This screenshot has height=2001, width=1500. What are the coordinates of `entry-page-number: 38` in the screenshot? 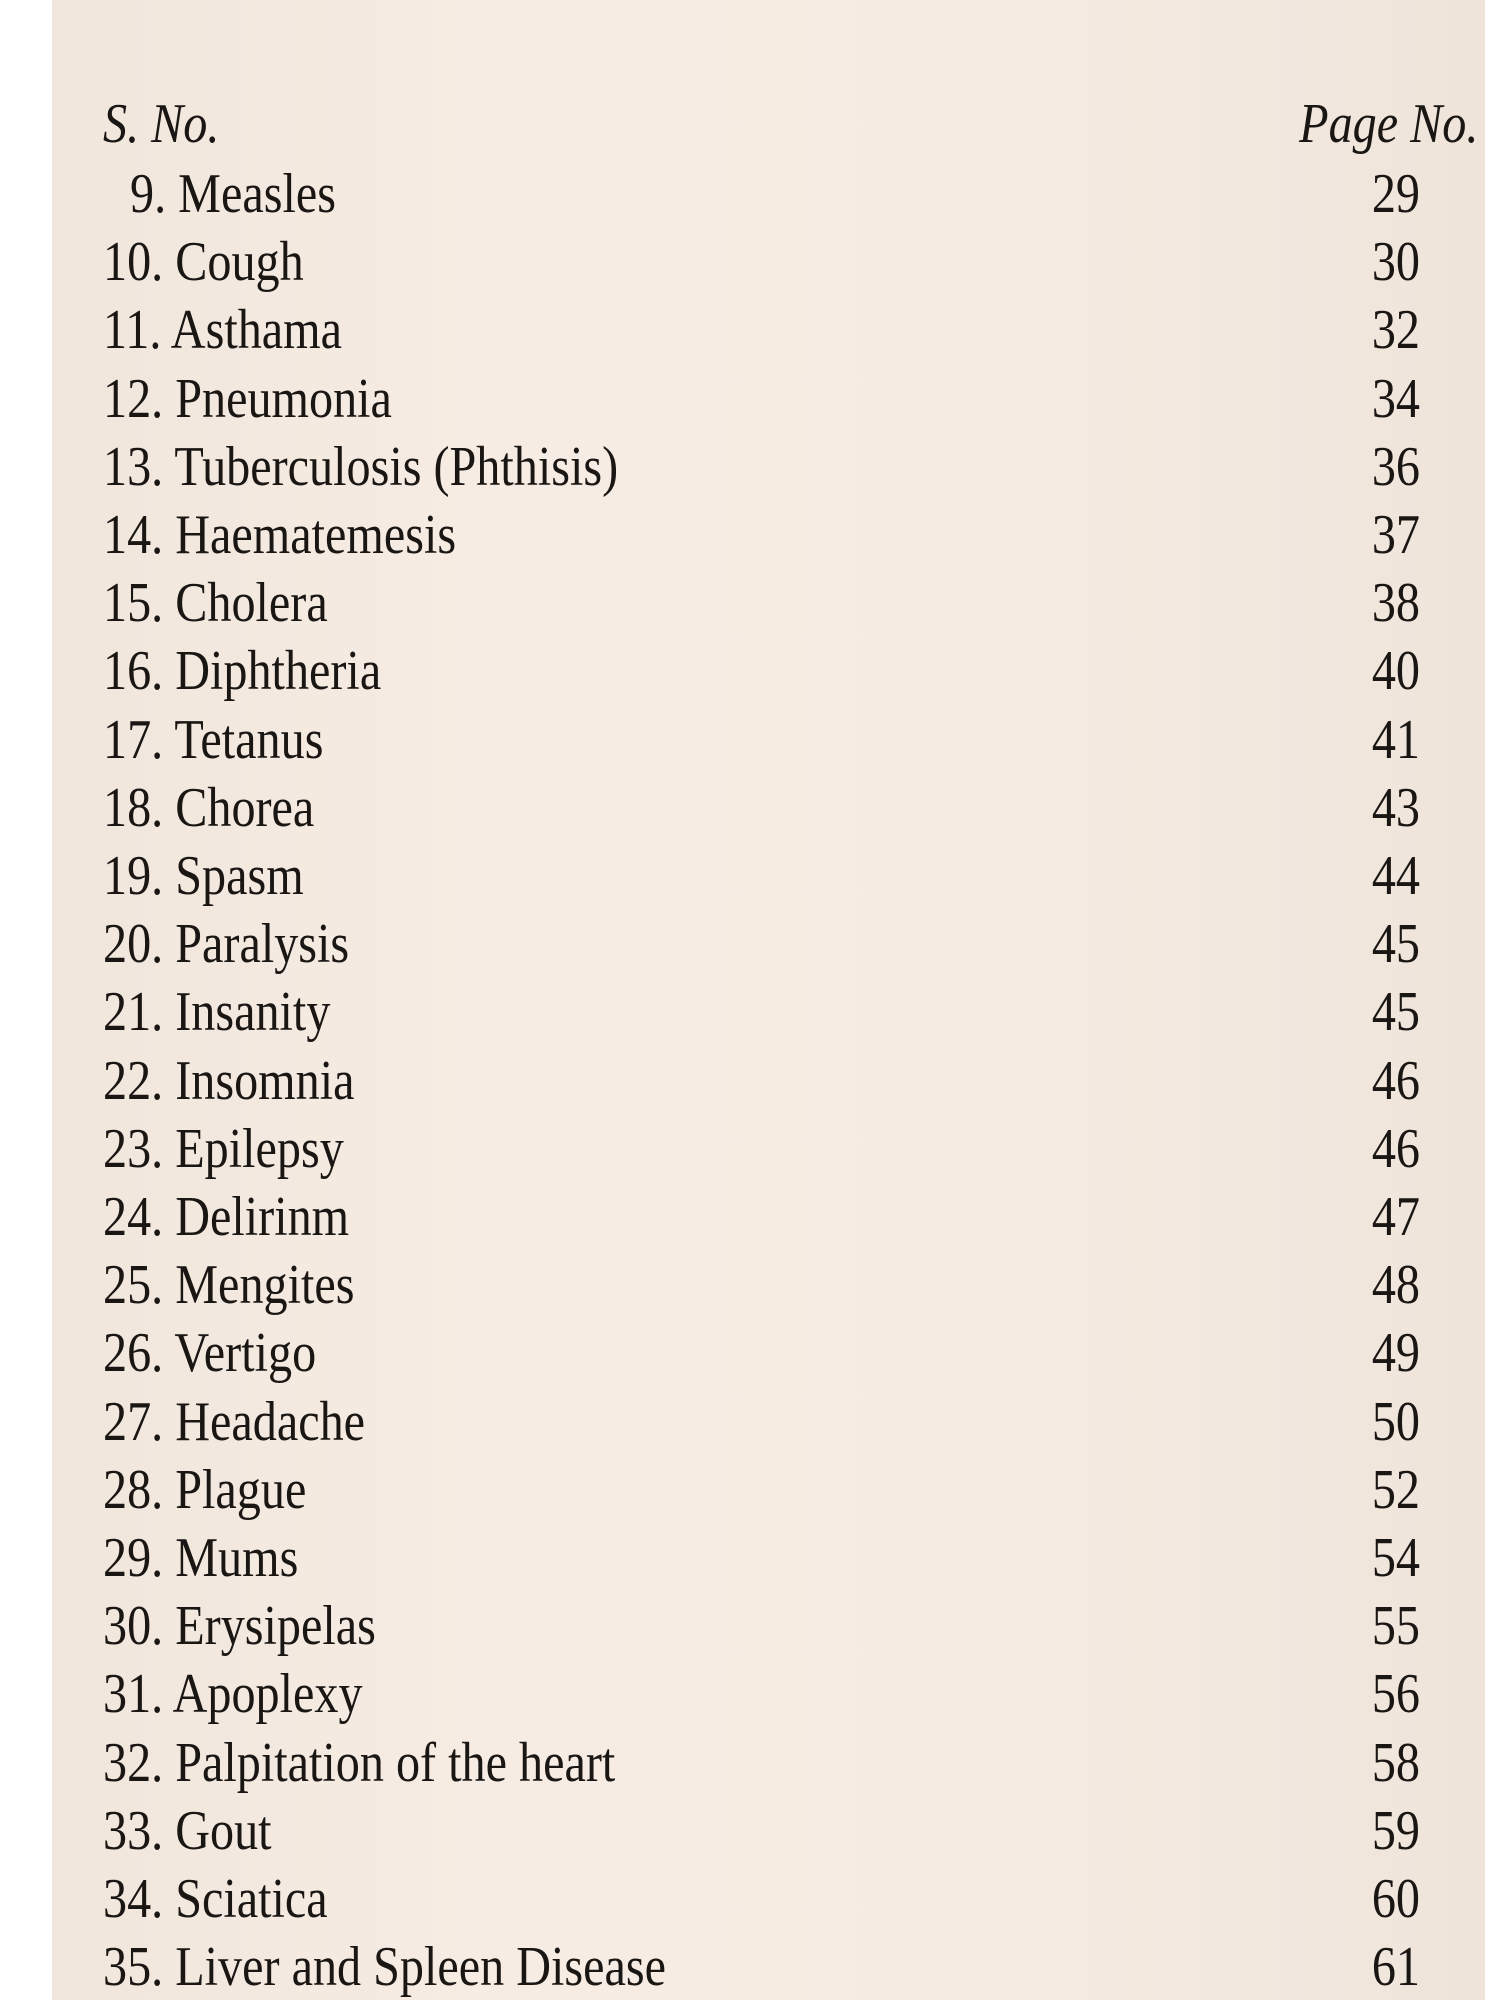 It's located at (1395, 603).